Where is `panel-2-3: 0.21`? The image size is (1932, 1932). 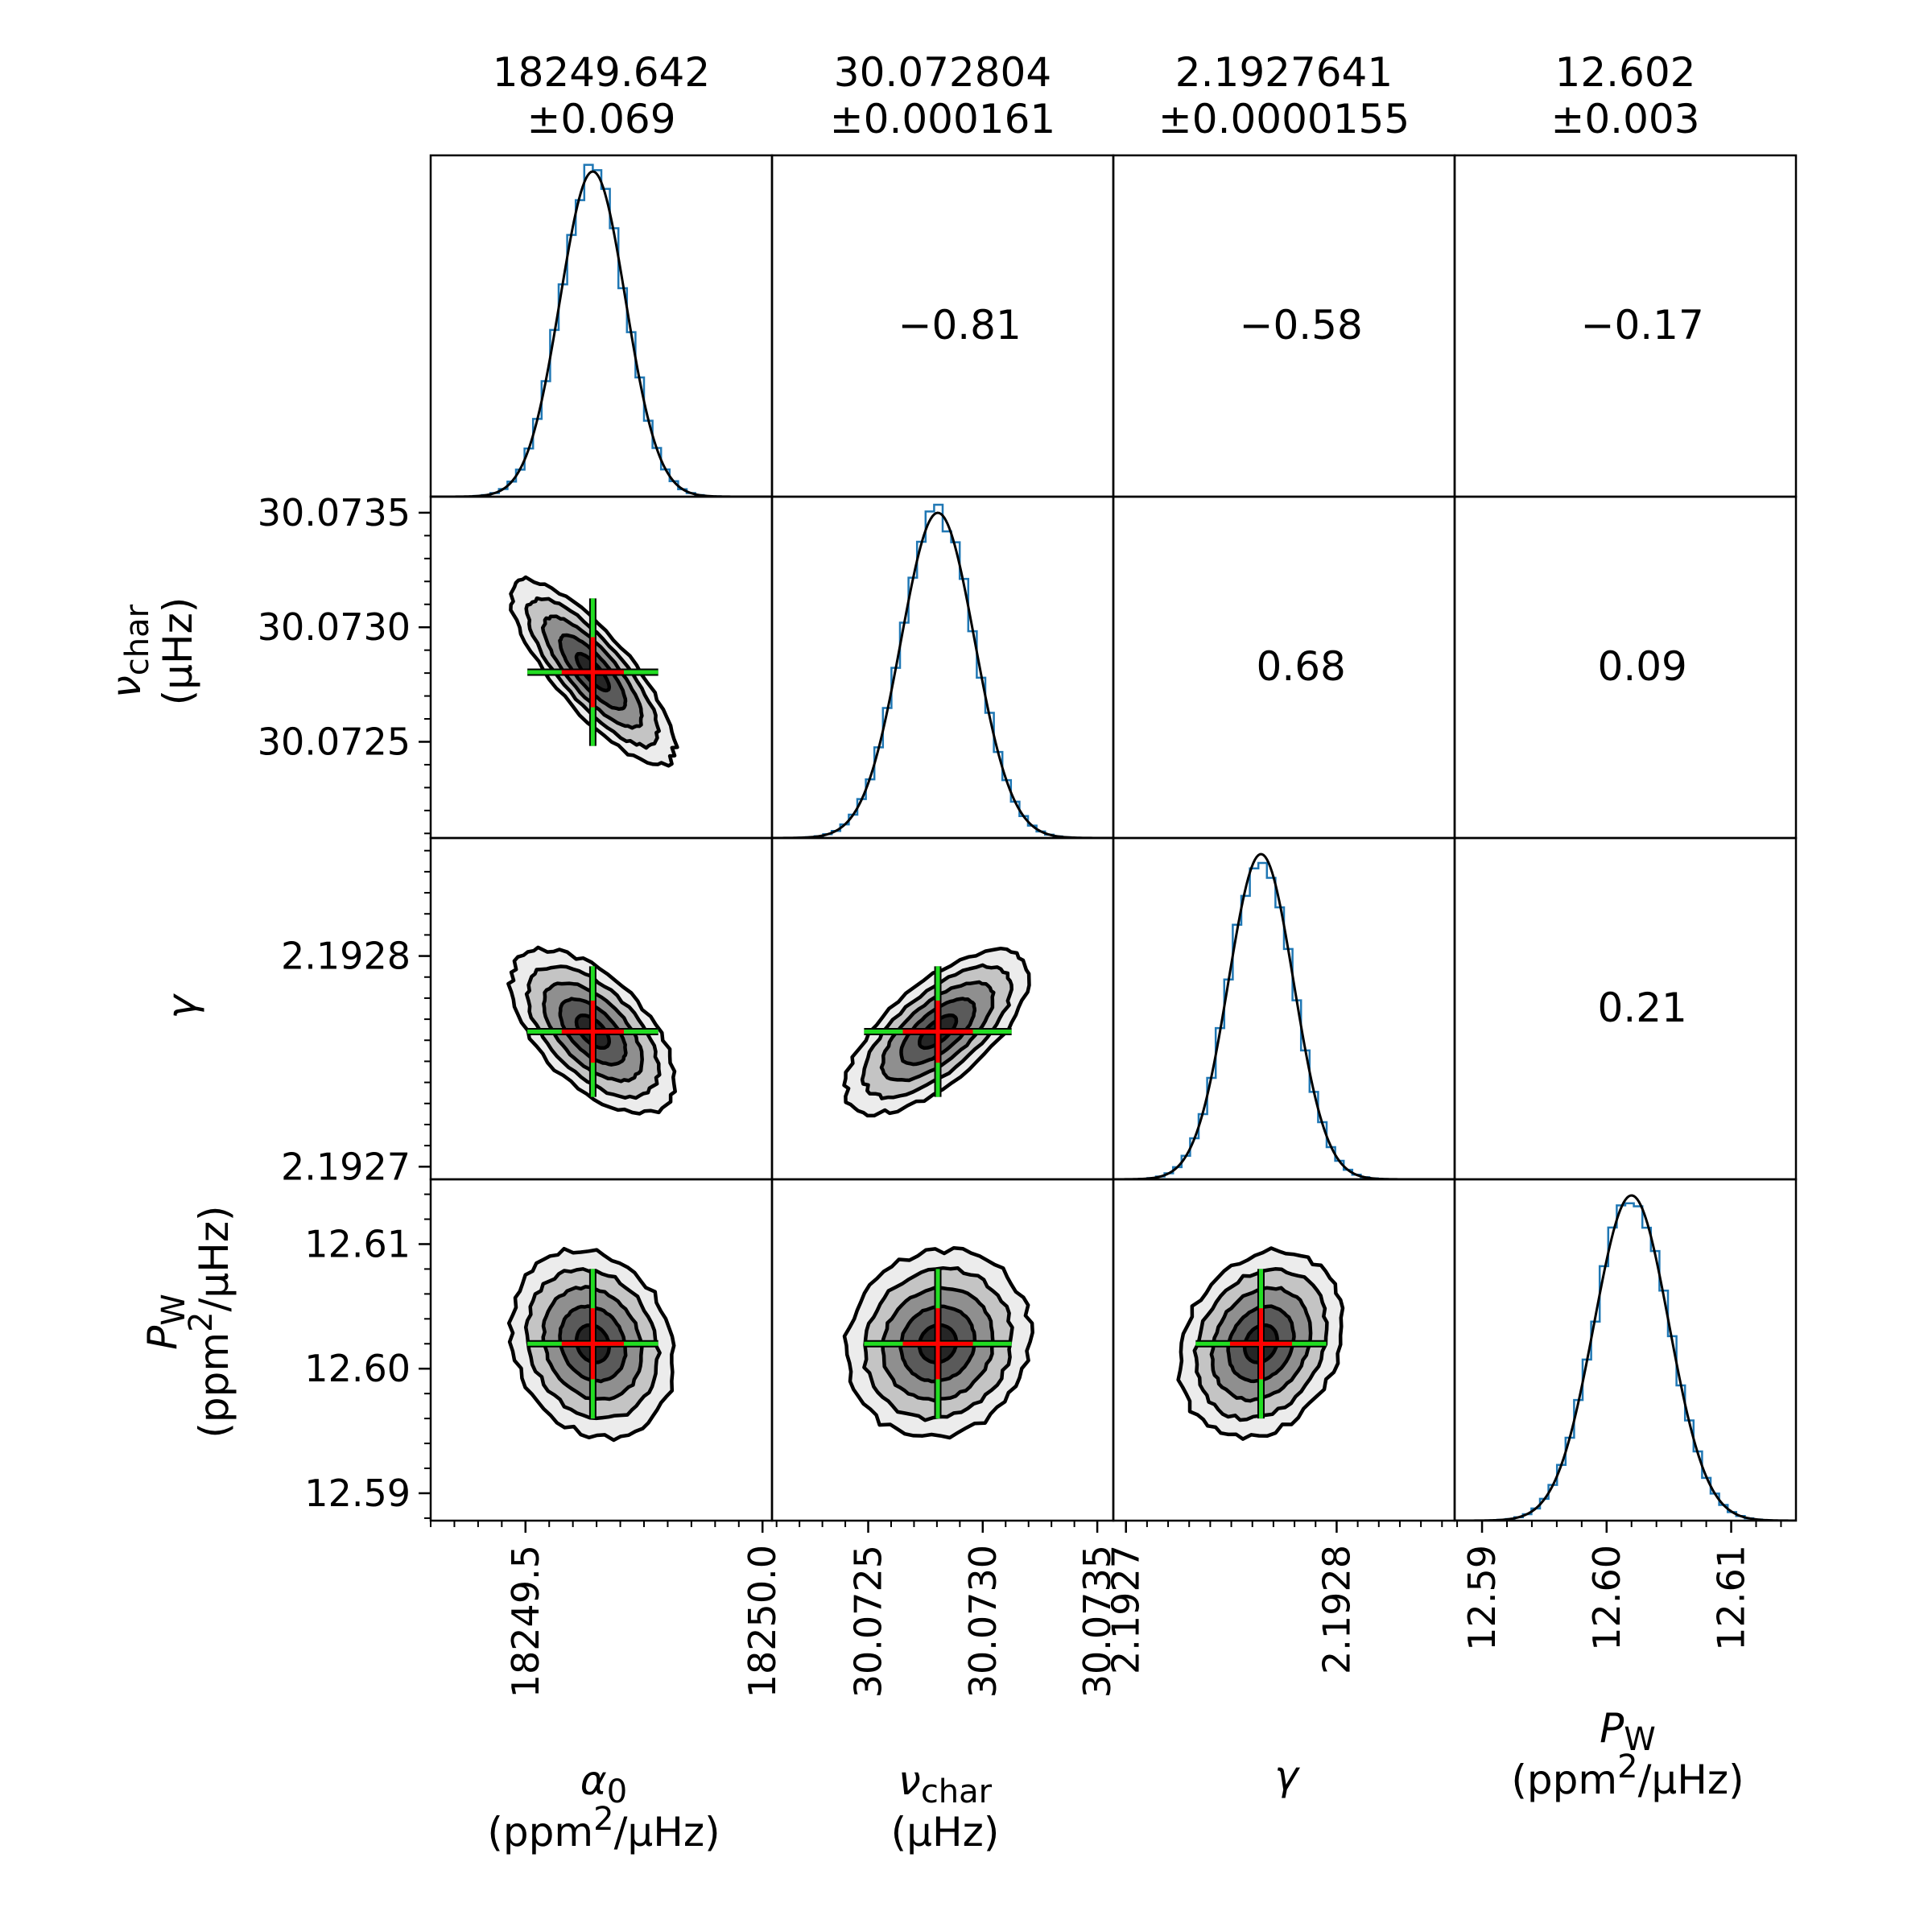 panel-2-3: 0.21 is located at coordinates (1625, 1008).